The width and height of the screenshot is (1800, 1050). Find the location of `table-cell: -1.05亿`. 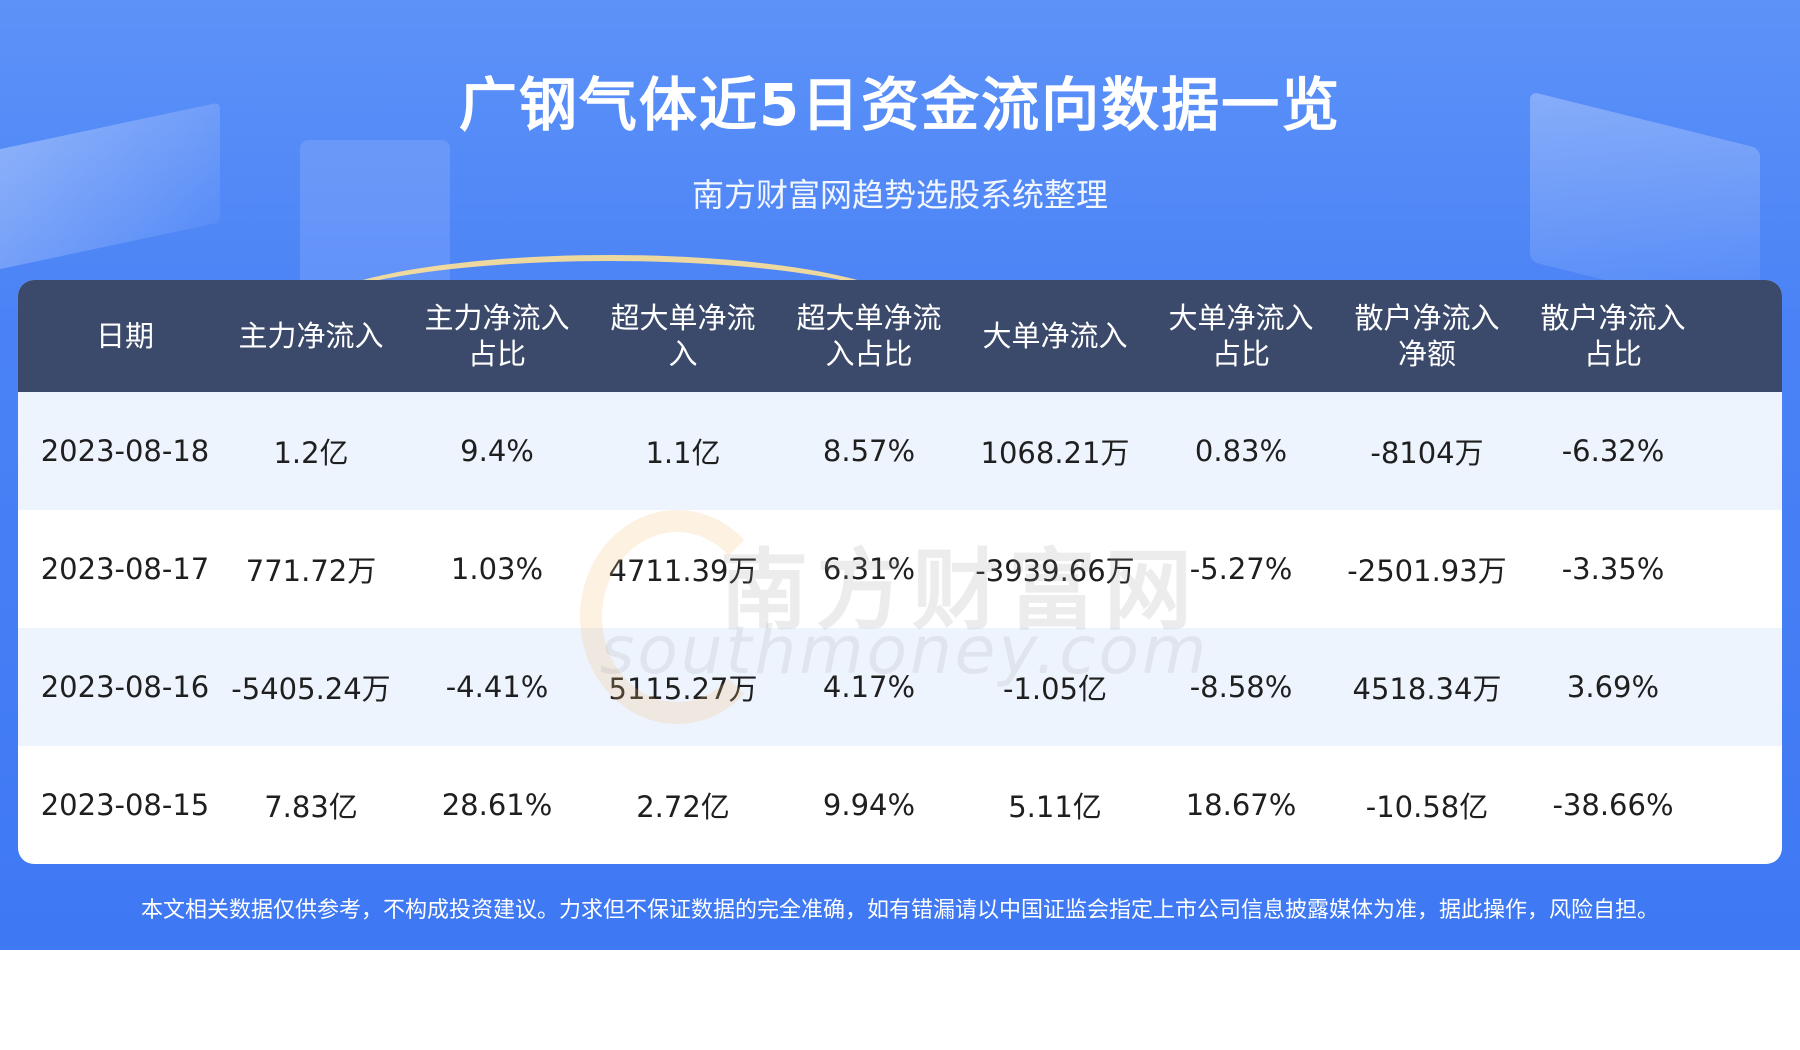

table-cell: -1.05亿 is located at coordinates (1055, 689).